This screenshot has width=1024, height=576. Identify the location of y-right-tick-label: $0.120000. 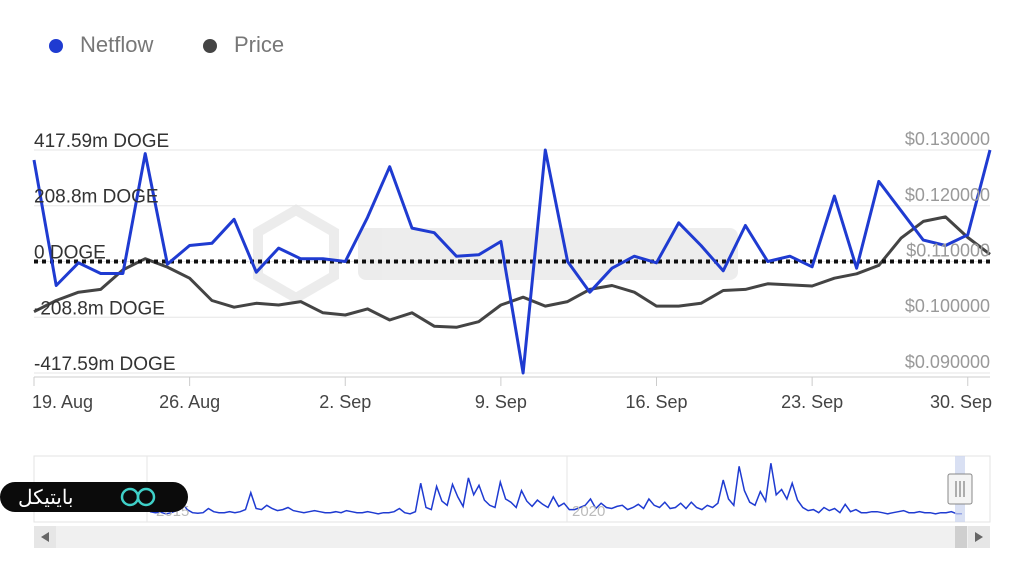
(947, 195).